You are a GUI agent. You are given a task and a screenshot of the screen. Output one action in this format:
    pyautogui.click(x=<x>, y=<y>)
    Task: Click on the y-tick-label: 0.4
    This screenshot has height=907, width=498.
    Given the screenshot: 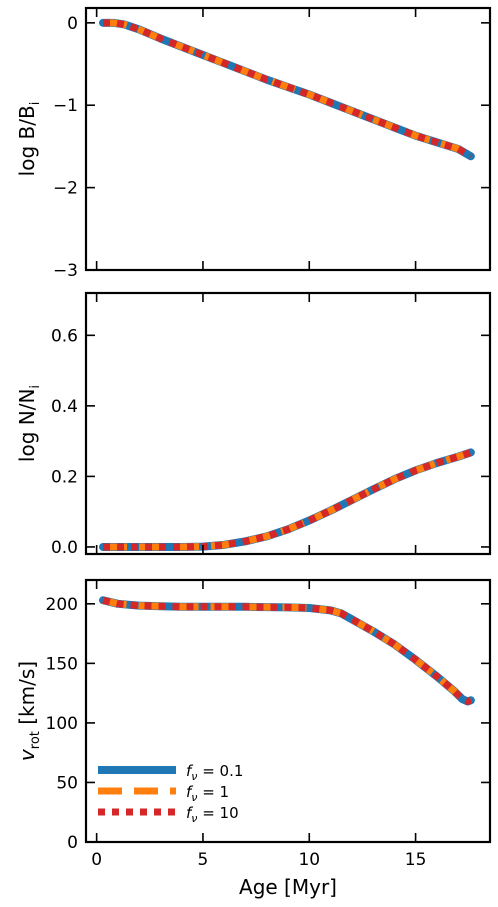 What is the action you would take?
    pyautogui.click(x=64, y=407)
    